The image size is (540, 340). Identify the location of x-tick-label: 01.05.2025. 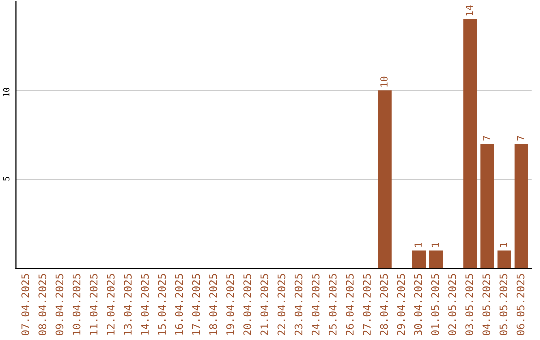
(435, 305).